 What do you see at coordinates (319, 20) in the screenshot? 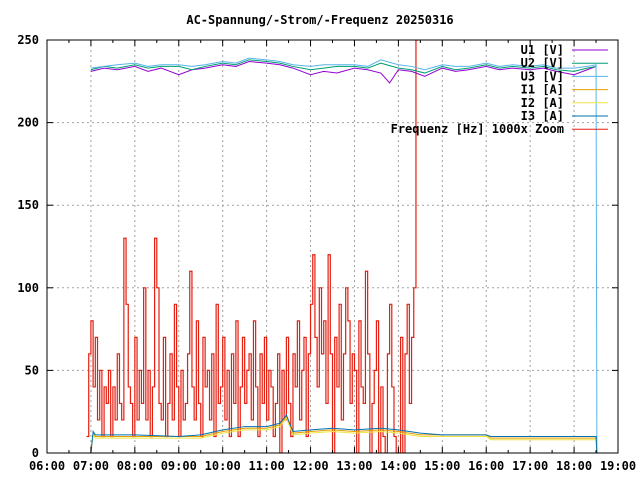
I see `chart-title: AC-Spannung/-Strom/-Frequenz 20250316` at bounding box center [319, 20].